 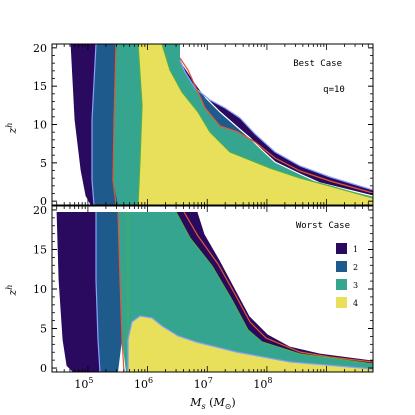 I want to click on top-ytick-label-4: 20, so click(x=40, y=48).